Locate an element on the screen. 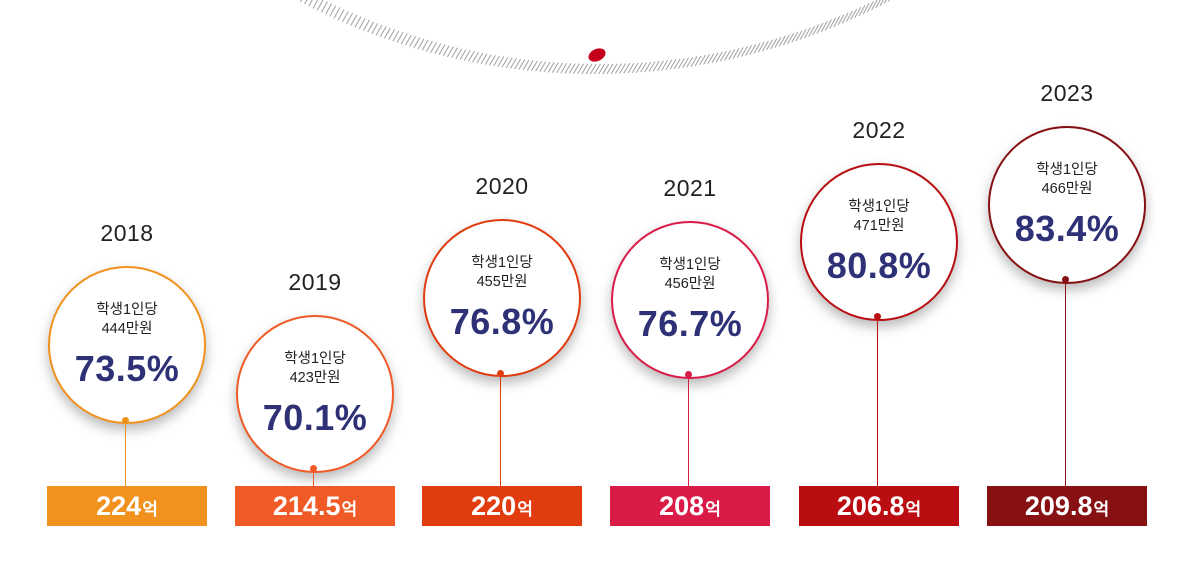 The width and height of the screenshot is (1190, 565). ratio-value: 76.8% is located at coordinates (502, 322).